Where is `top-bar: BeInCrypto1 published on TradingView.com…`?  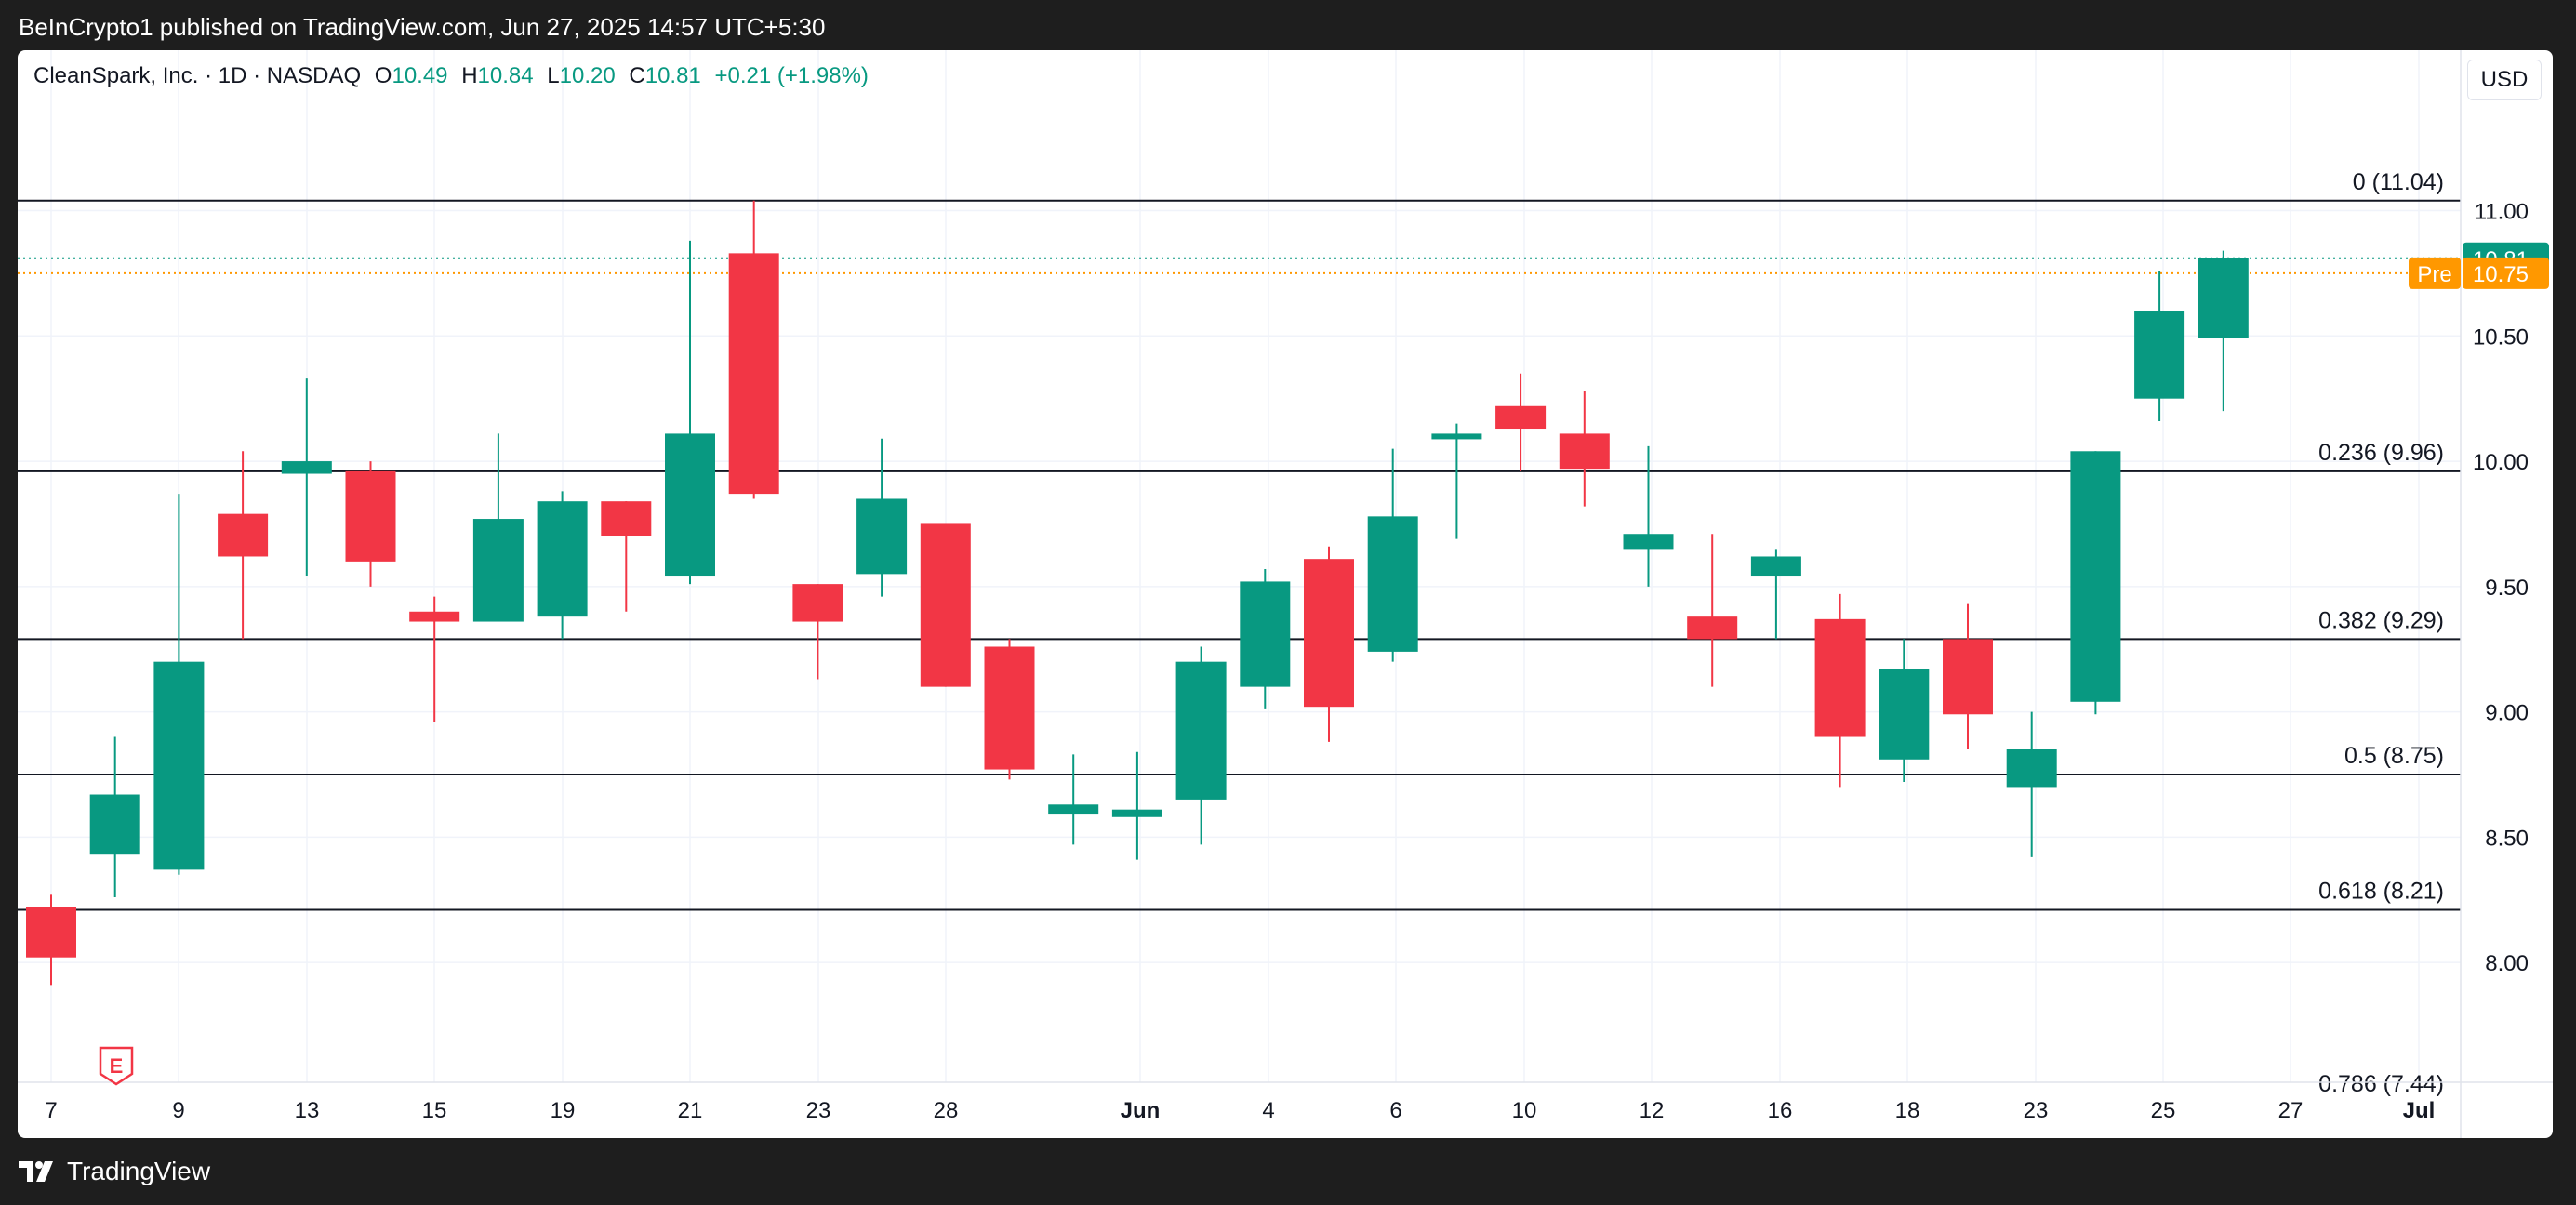
top-bar: BeInCrypto1 published on TradingView.com… is located at coordinates (1288, 25).